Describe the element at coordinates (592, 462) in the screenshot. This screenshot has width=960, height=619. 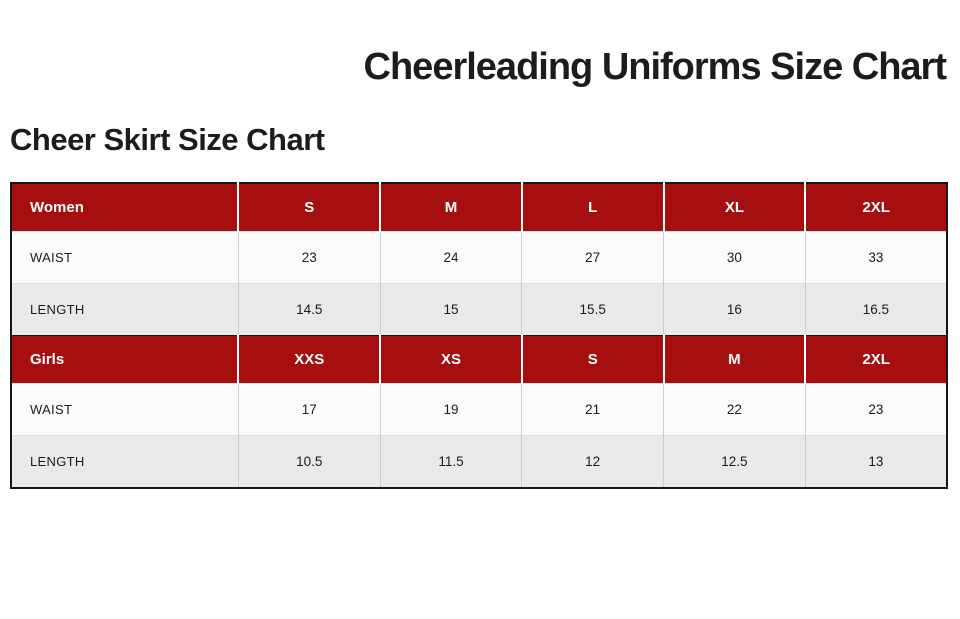
I see `value-cell: 12` at that location.